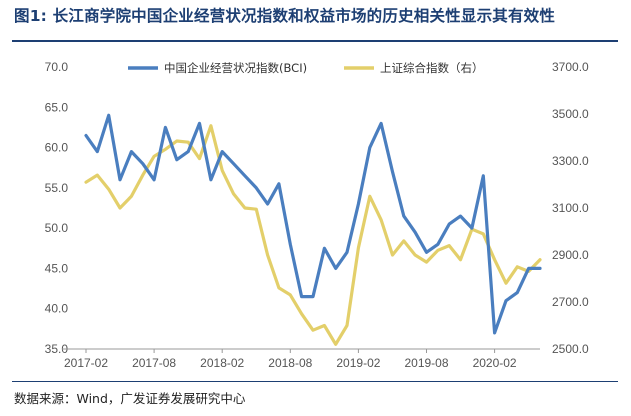 This screenshot has width=631, height=416. I want to click on x-tick-label: 2019-02, so click(358, 363).